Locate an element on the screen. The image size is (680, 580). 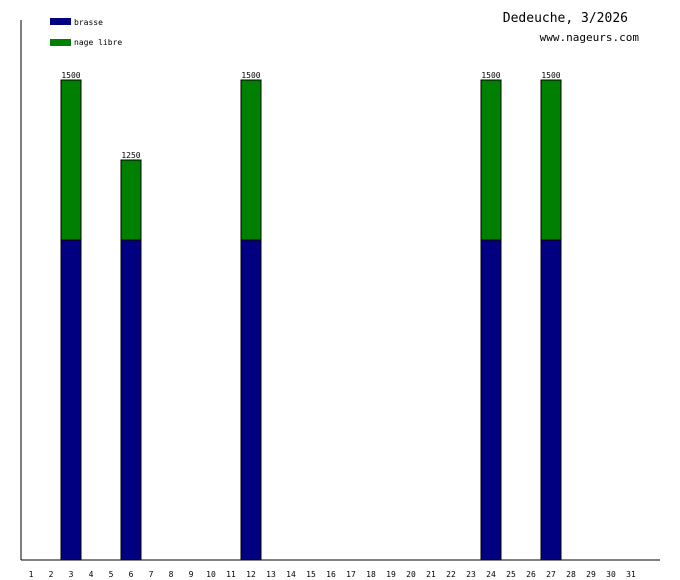
x-tick-label: 25 is located at coordinates (511, 574).